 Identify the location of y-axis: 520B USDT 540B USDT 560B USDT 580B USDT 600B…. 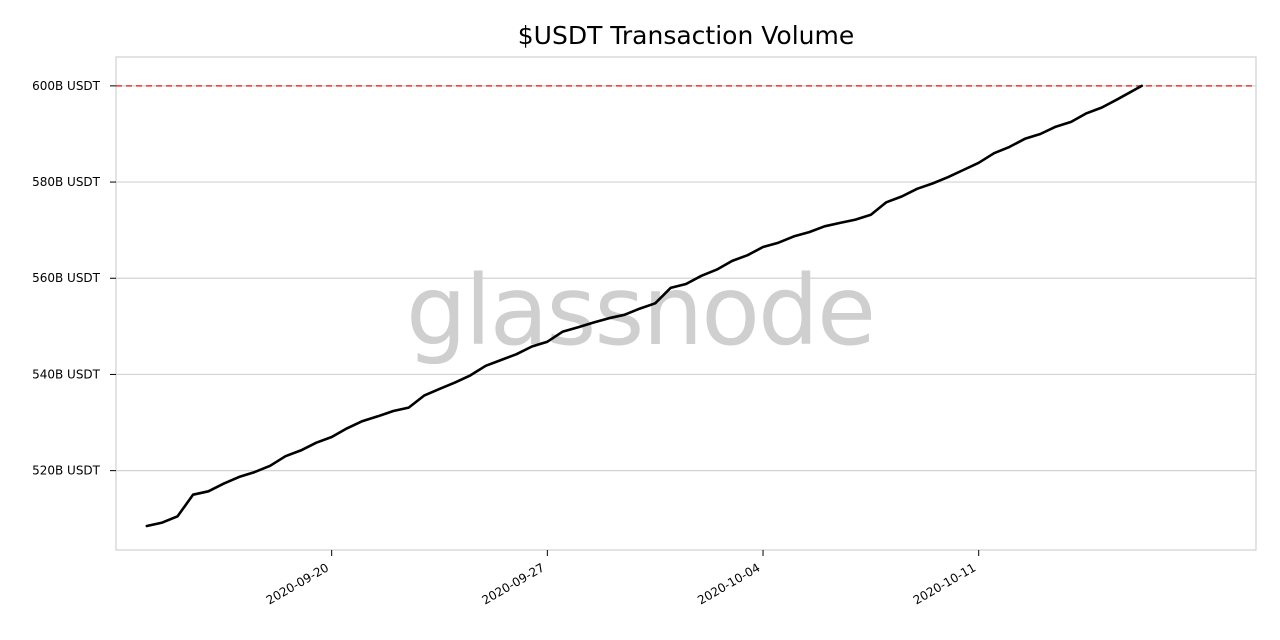
(74, 278).